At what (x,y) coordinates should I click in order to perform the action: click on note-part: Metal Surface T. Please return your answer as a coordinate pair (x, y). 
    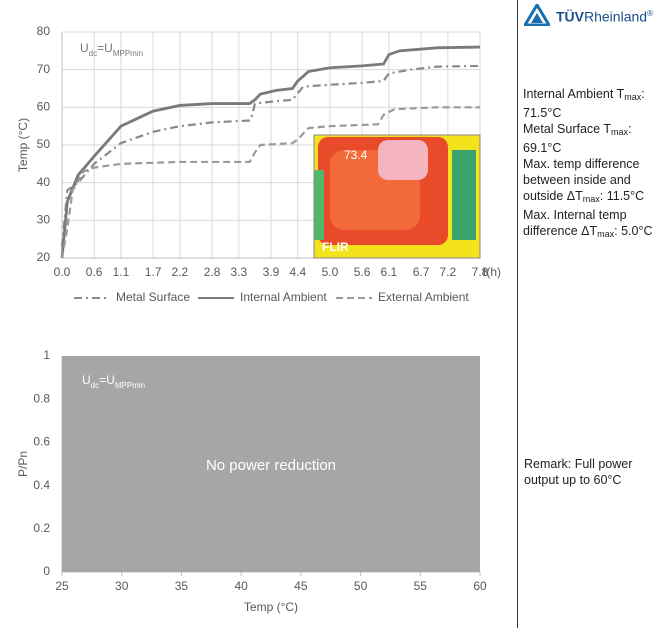
    Looking at the image, I should click on (567, 129).